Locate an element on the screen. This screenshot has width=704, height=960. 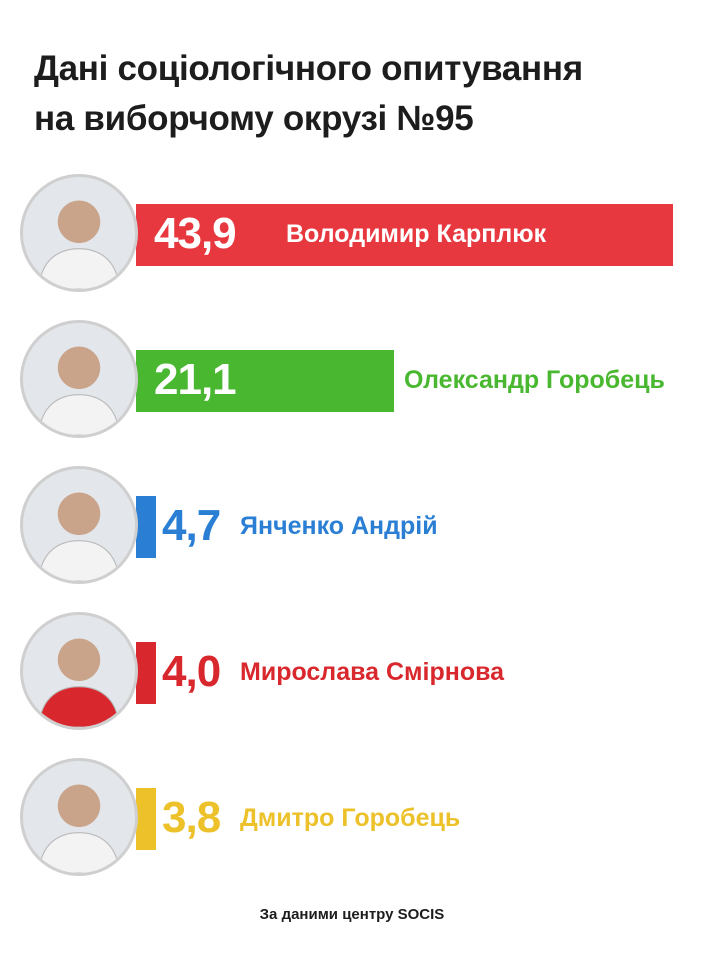
bar-category-label: Дмитро Горобець is located at coordinates (350, 818).